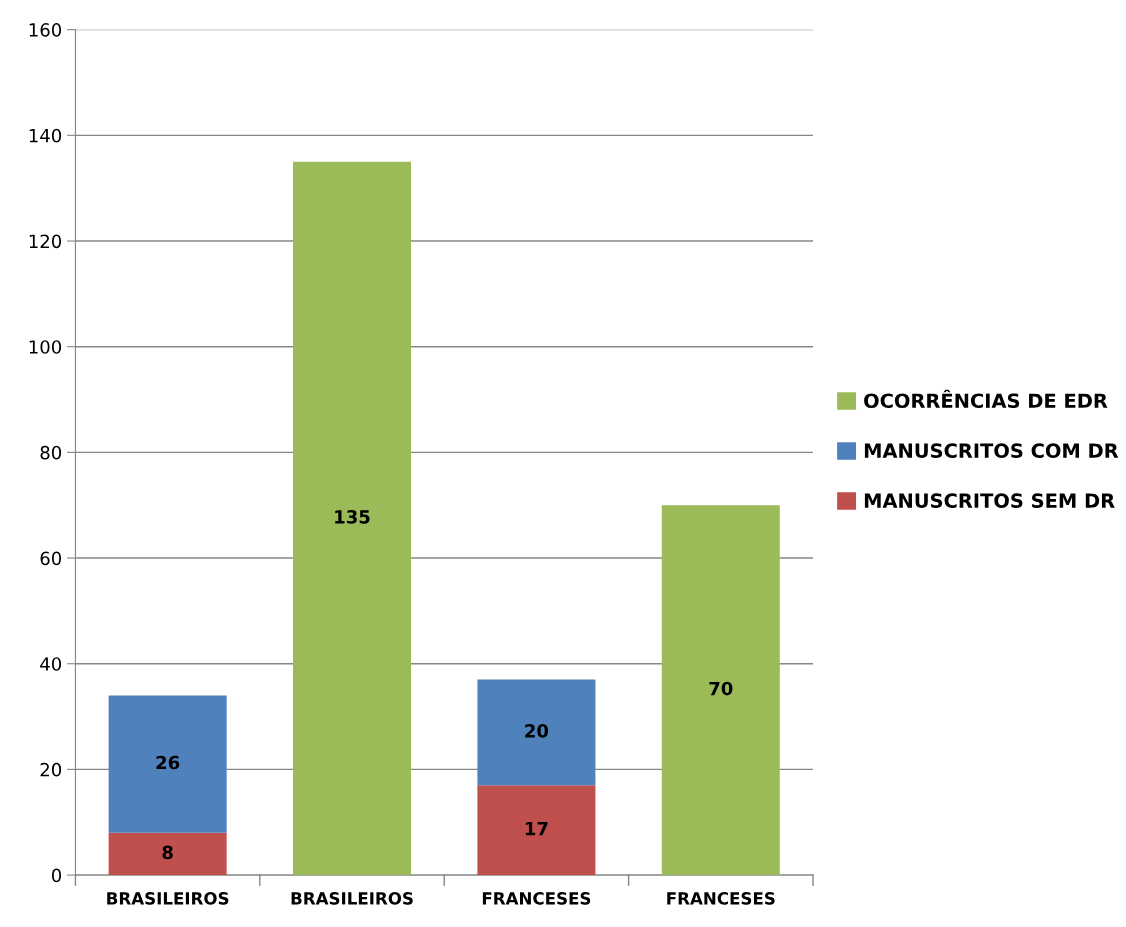  Describe the element at coordinates (991, 451) in the screenshot. I see `legend-label: MANUSCRITOS COM DR` at that location.